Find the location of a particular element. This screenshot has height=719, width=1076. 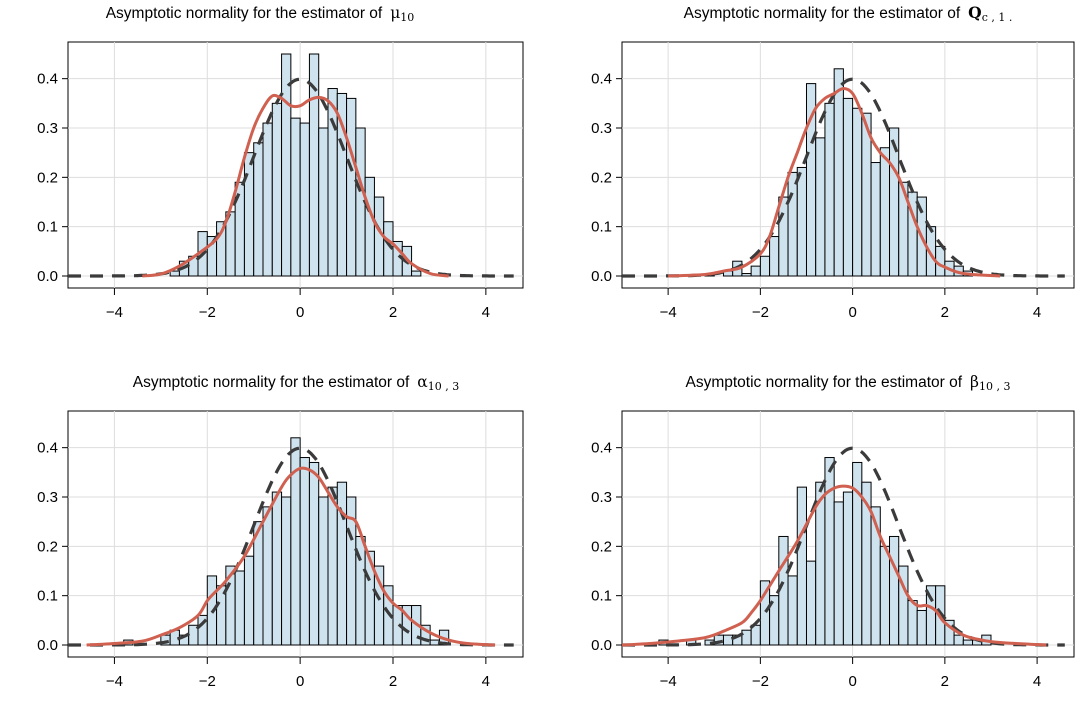

normal-density-curve is located at coordinates (843, 546).